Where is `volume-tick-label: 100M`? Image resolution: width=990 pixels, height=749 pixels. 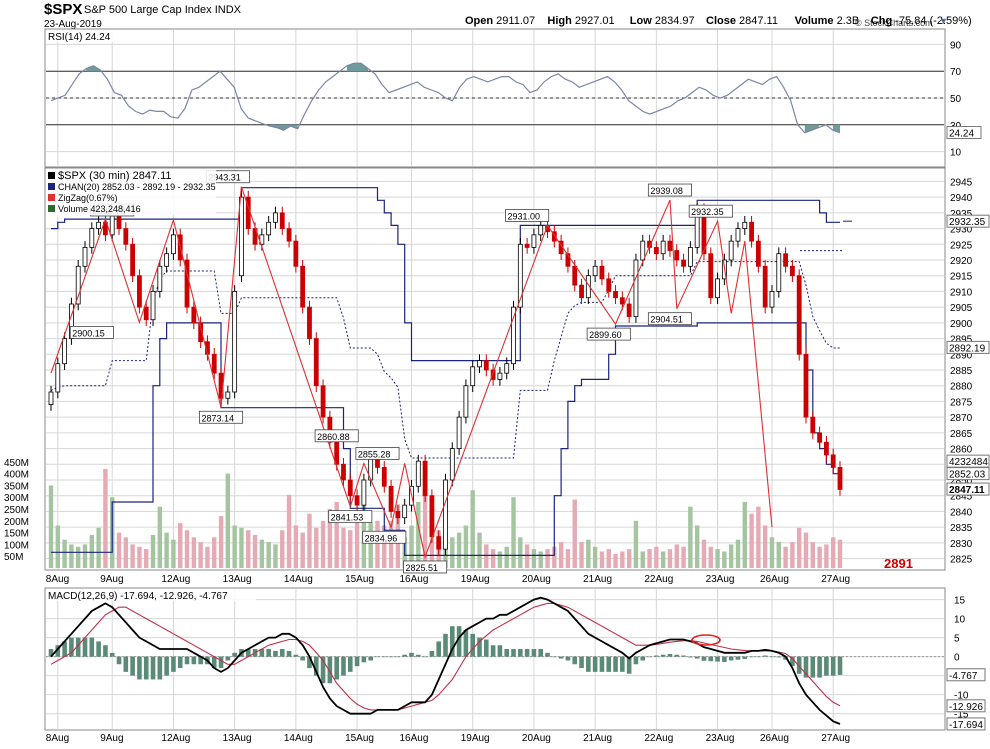 volume-tick-label: 100M is located at coordinates (16, 545).